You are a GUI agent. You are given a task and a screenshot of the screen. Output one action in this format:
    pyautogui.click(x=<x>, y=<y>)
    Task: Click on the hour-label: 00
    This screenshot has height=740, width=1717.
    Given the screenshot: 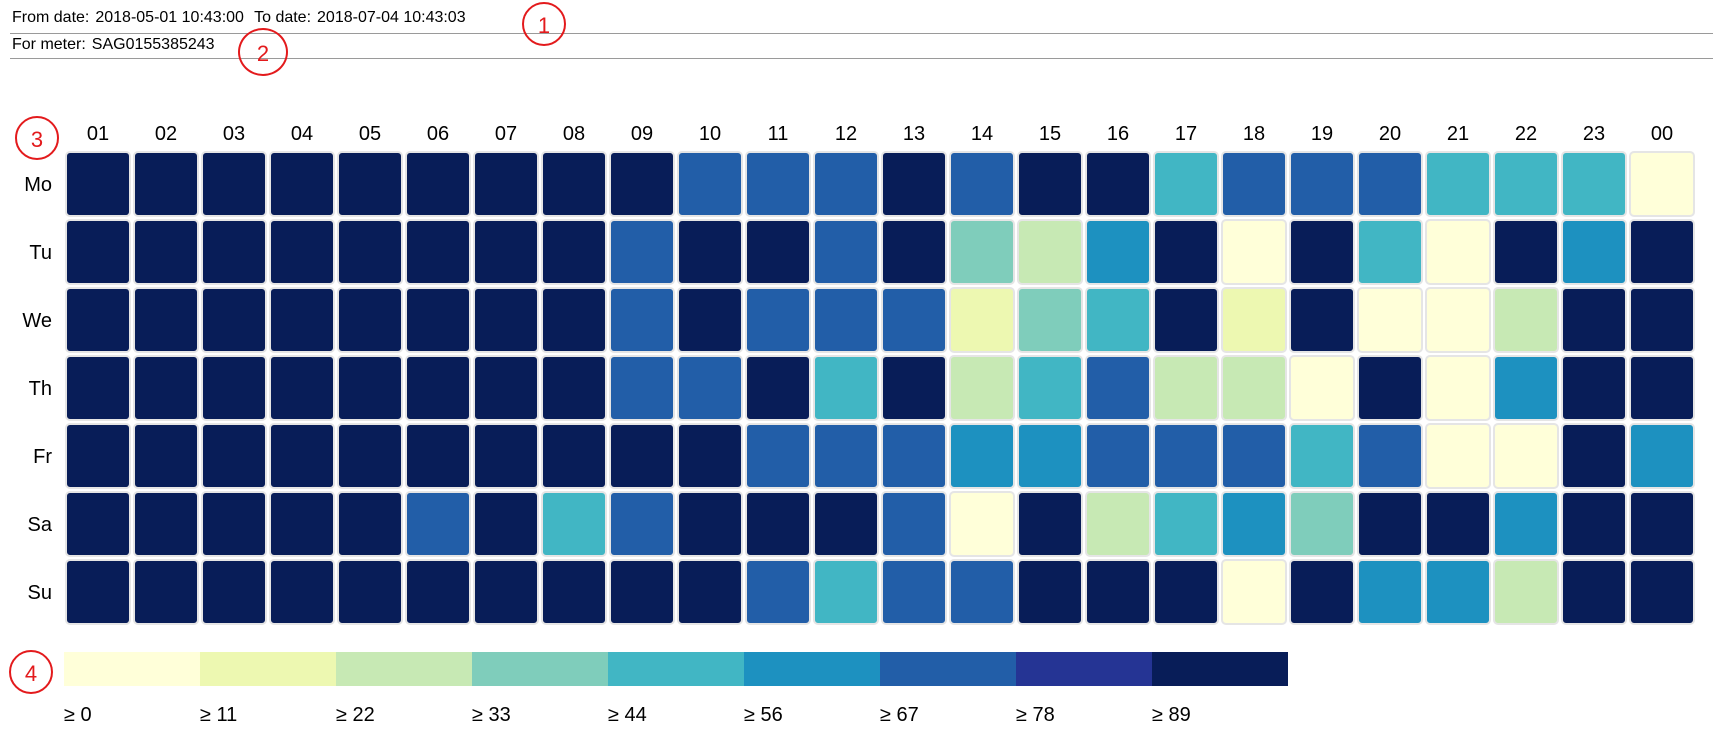 What is the action you would take?
    pyautogui.click(x=1662, y=134)
    